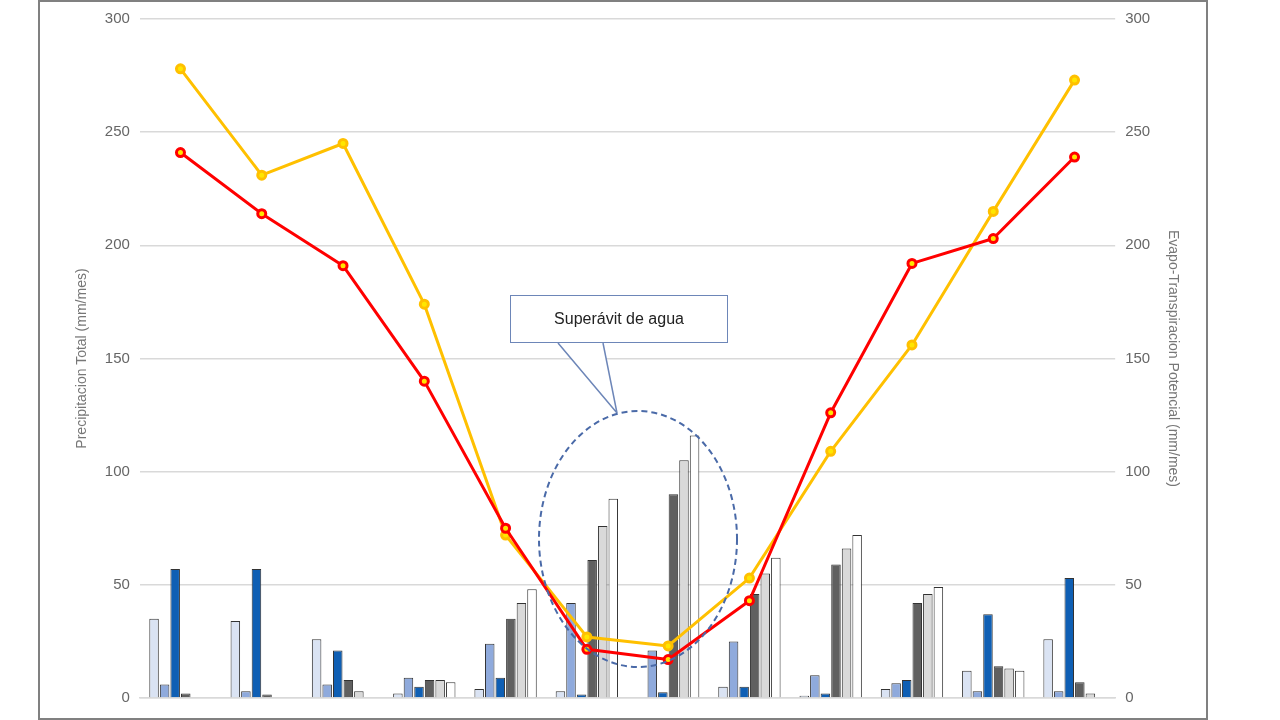 The width and height of the screenshot is (1280, 720). What do you see at coordinates (1138, 357) in the screenshot?
I see `y2-tick-label: 150` at bounding box center [1138, 357].